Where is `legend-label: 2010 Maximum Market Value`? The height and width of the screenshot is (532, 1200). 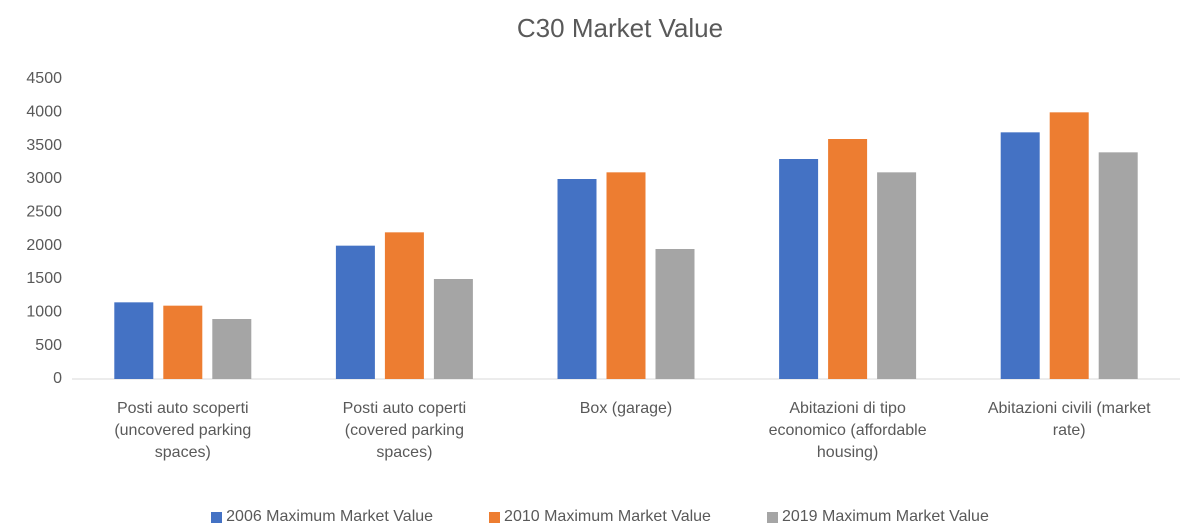 legend-label: 2010 Maximum Market Value is located at coordinates (607, 516).